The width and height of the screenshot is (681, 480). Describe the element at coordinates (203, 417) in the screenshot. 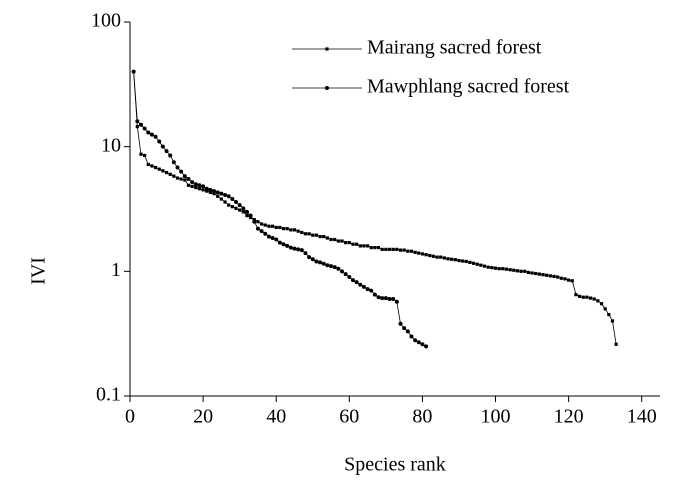

I see `x-tick-label: 20` at that location.